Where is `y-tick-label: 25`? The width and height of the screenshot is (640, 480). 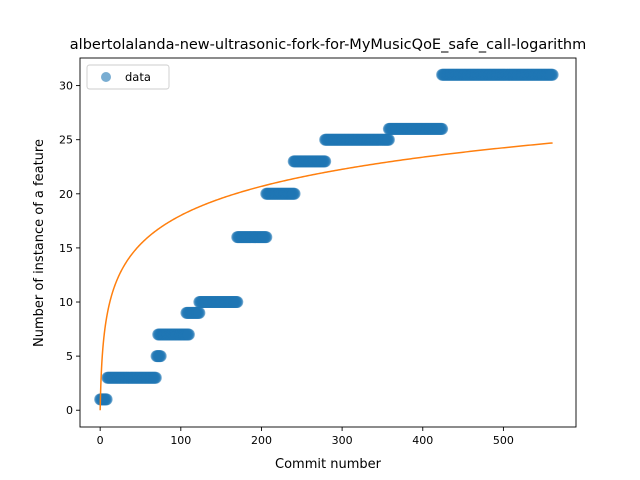
y-tick-label: 25 is located at coordinates (66, 140).